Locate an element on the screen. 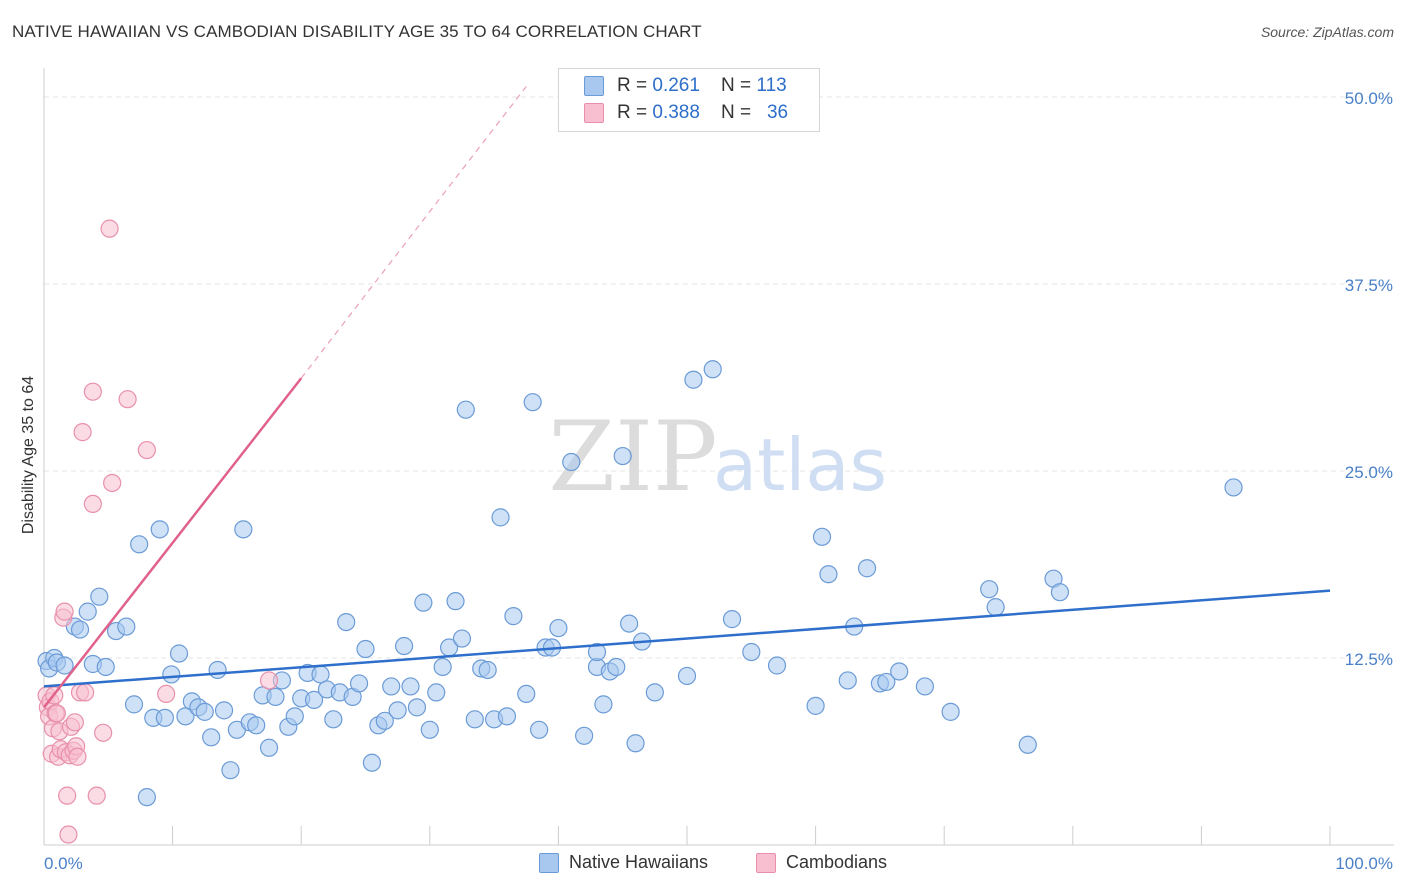 The width and height of the screenshot is (1406, 892). y-tick-label: 12.5% is located at coordinates (1369, 659).